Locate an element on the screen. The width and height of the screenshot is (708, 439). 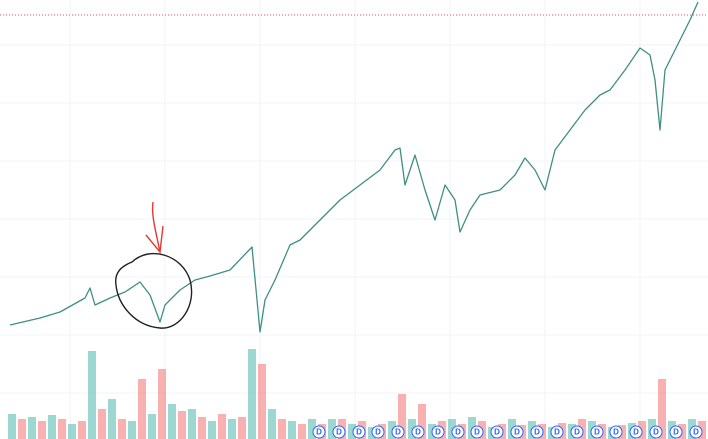
annotation-arrowhead is located at coordinates (154, 239).